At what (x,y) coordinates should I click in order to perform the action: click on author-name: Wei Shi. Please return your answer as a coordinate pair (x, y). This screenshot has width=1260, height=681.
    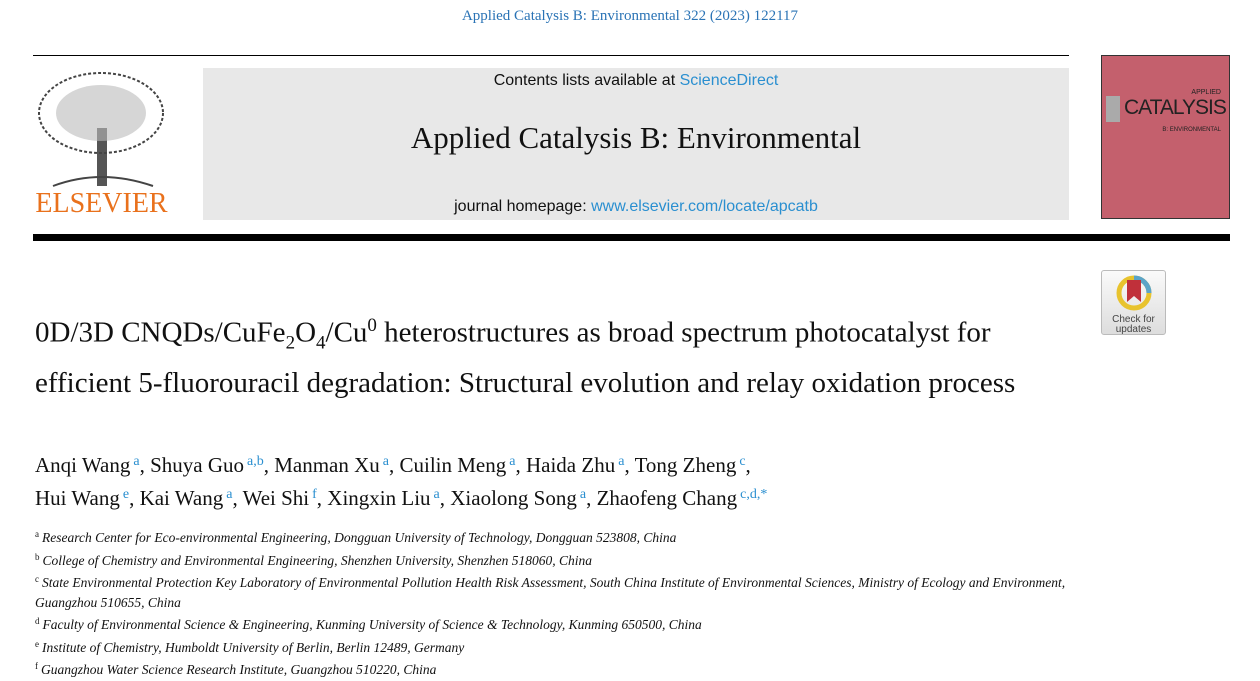
    Looking at the image, I should click on (276, 498).